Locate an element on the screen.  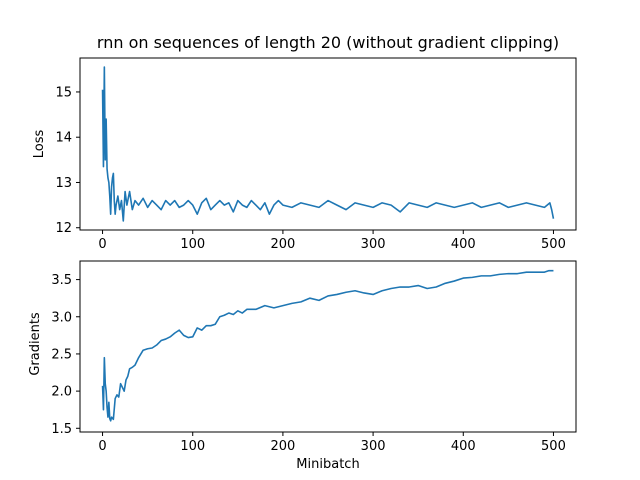
gradients-y-tick-label: 2.0 is located at coordinates (61, 392).